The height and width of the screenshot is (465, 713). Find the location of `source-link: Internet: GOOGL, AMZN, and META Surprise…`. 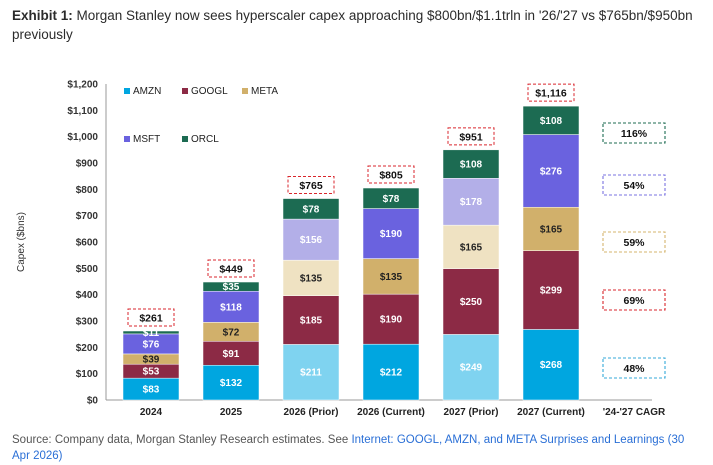

source-link: Internet: GOOGL, AMZN, and META Surprise… is located at coordinates (348, 448).